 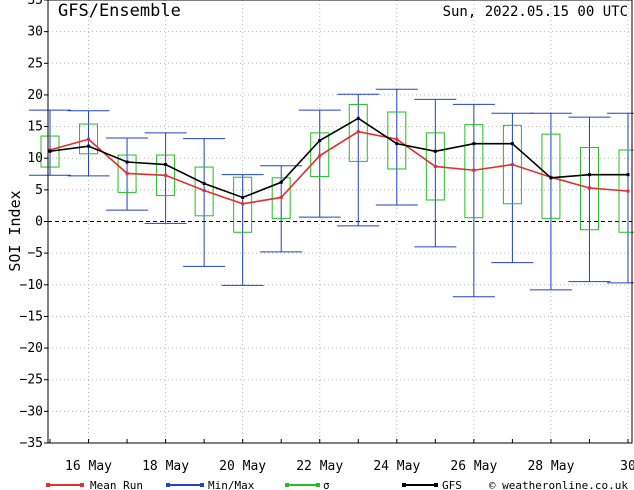 I want to click on x-tick-label: 28 May, so click(x=550, y=466).